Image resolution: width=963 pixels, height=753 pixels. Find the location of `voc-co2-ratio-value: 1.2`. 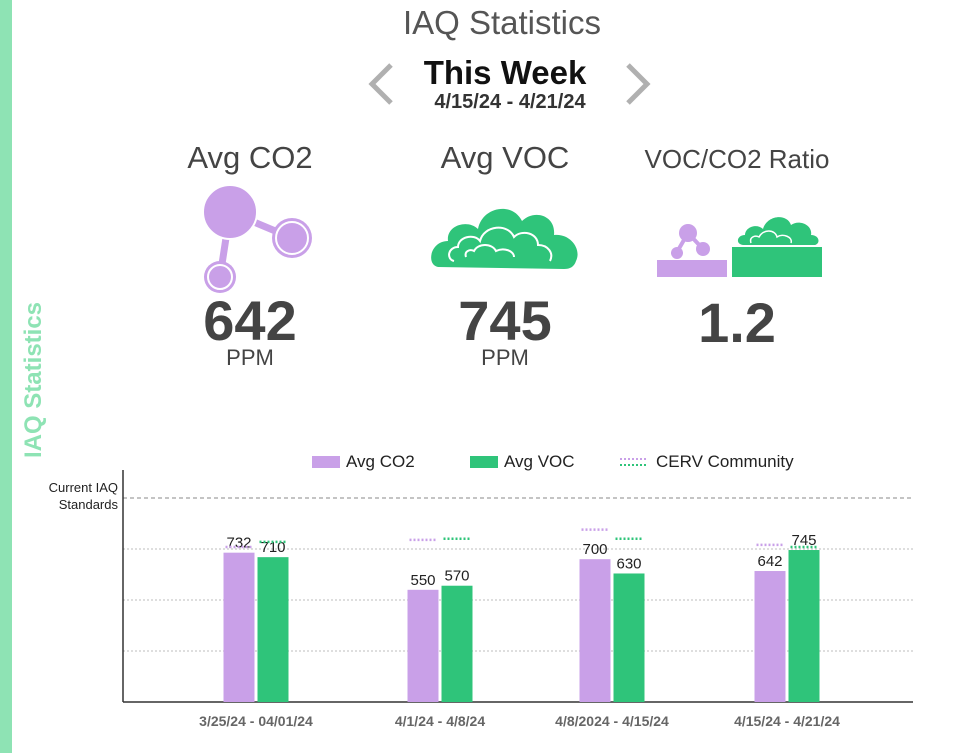

voc-co2-ratio-value: 1.2 is located at coordinates (737, 322).